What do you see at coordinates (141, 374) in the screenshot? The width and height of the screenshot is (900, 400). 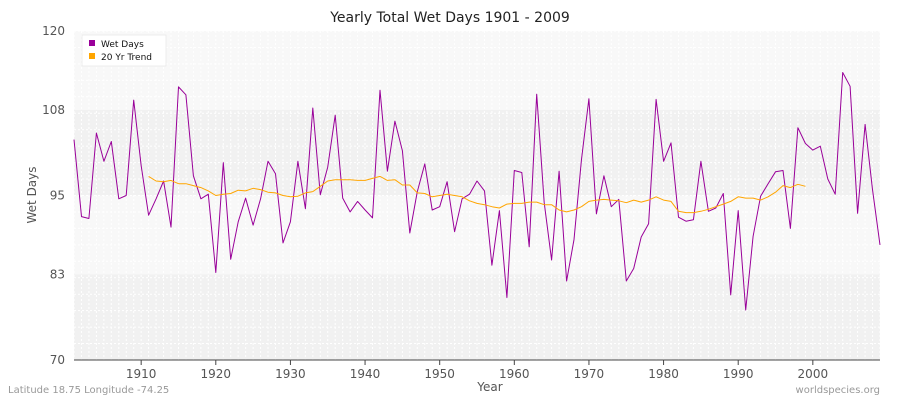 I see `x-tick-label: 1910` at bounding box center [141, 374].